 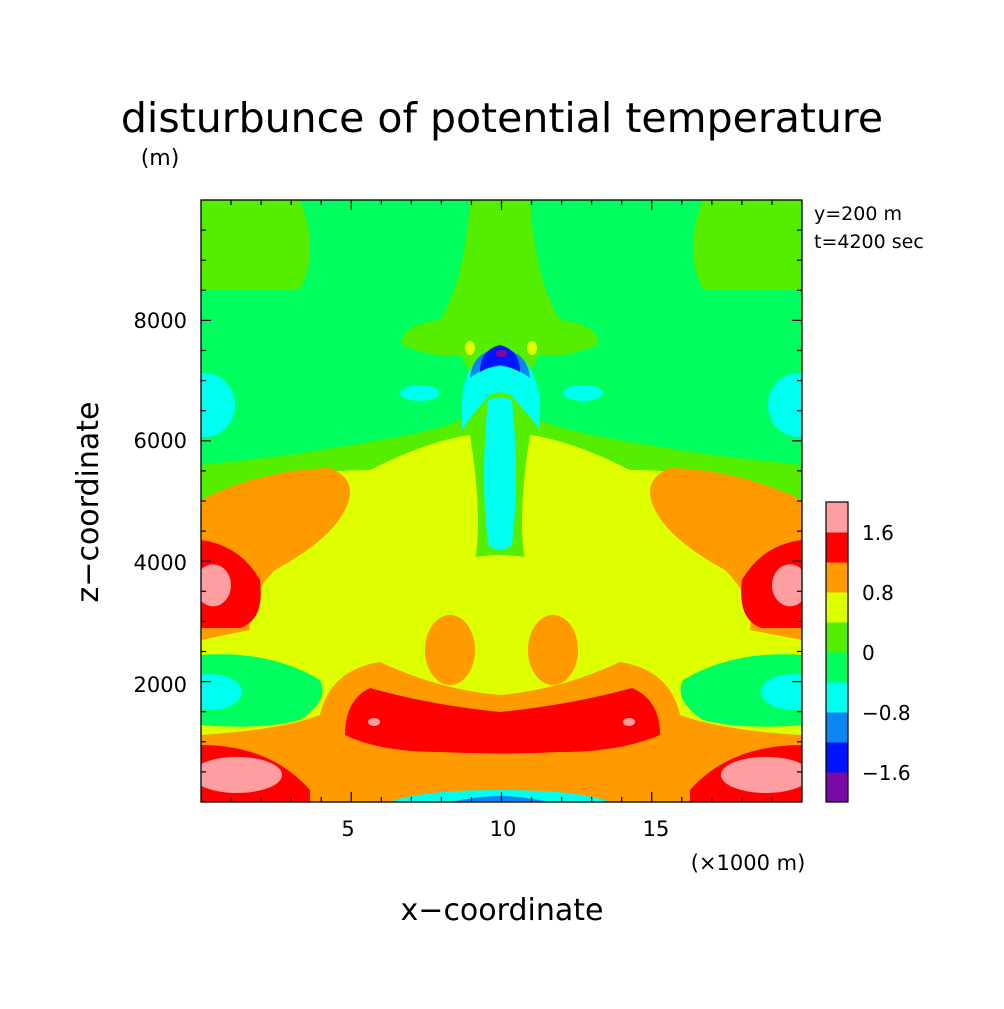 What do you see at coordinates (503, 829) in the screenshot?
I see `x-tick-label-10: 10` at bounding box center [503, 829].